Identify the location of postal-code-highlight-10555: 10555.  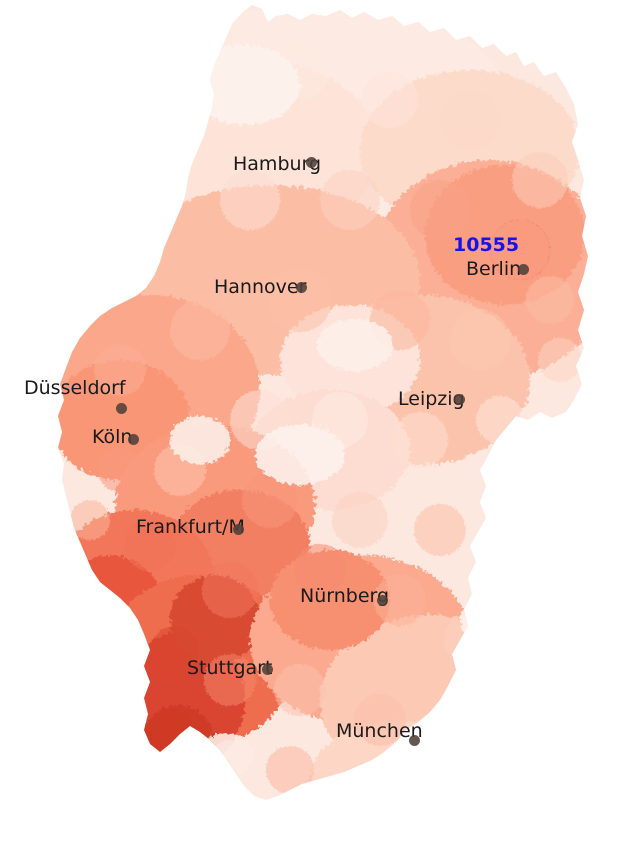
(486, 245).